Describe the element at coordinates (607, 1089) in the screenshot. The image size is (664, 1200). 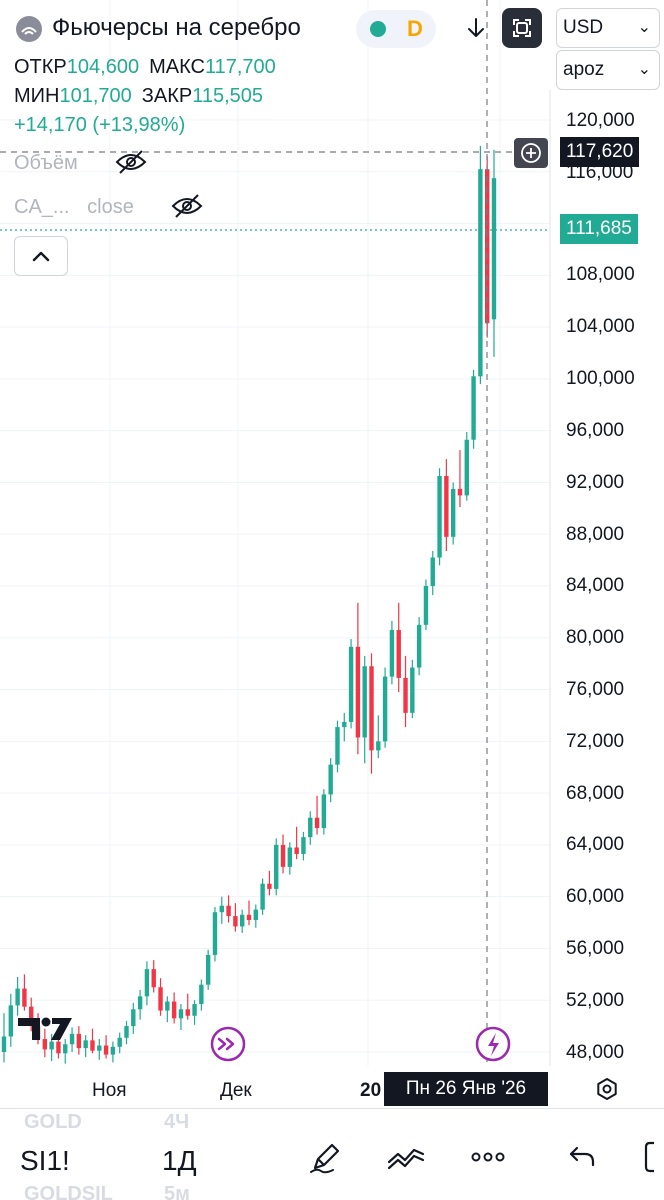
I see `chart-settings-button` at that location.